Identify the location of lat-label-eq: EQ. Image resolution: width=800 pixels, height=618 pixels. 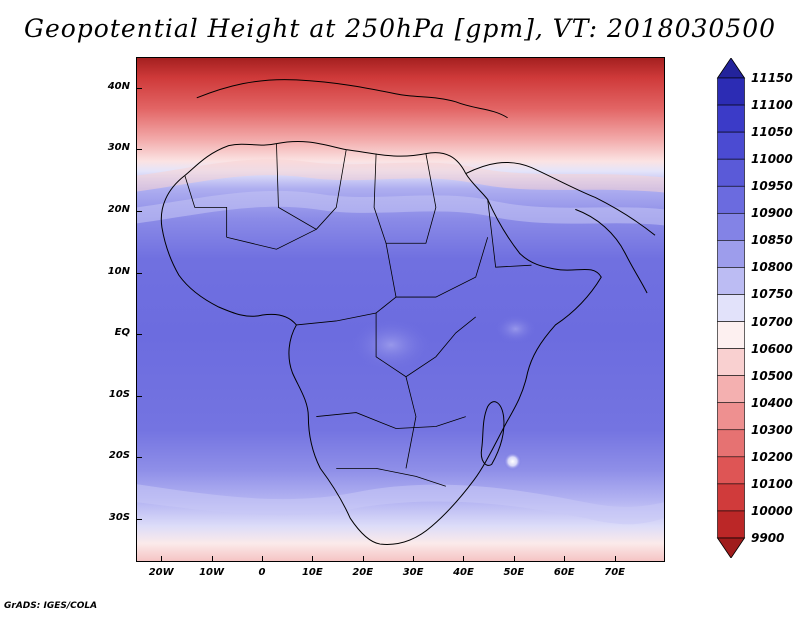
(122, 333).